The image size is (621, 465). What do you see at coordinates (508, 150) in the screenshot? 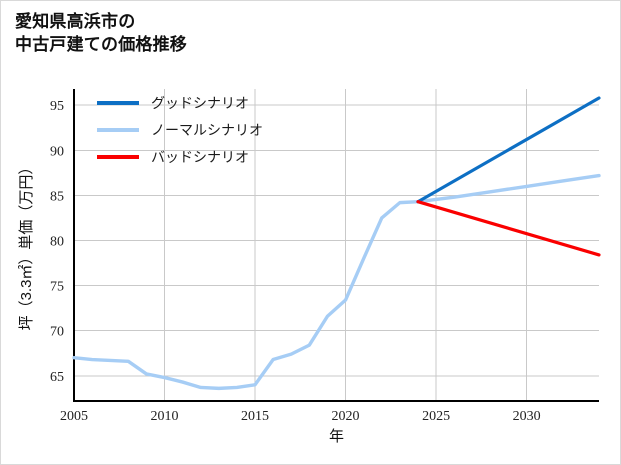
I see `series-line-good` at bounding box center [508, 150].